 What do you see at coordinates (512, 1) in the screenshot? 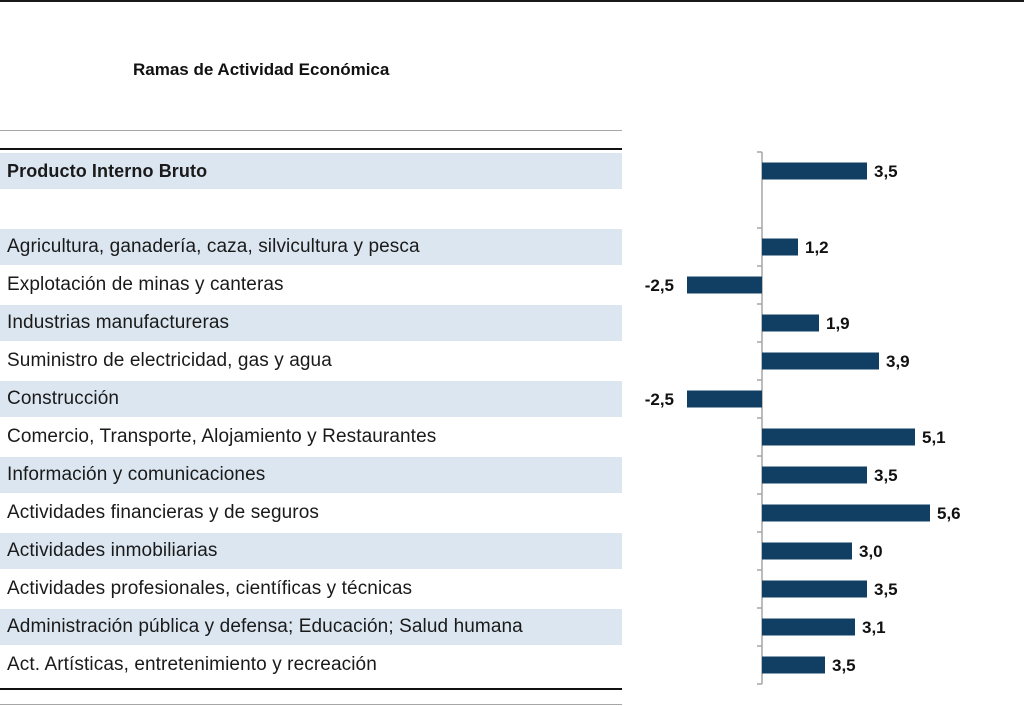
I see `top-rule` at bounding box center [512, 1].